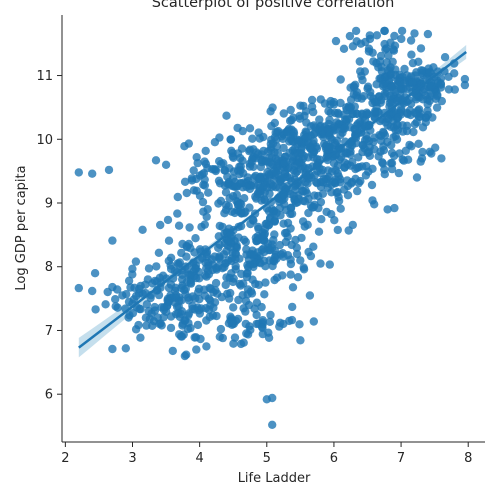 This screenshot has width=500, height=500. Describe the element at coordinates (132, 458) in the screenshot. I see `x-tick-label: 3` at that location.